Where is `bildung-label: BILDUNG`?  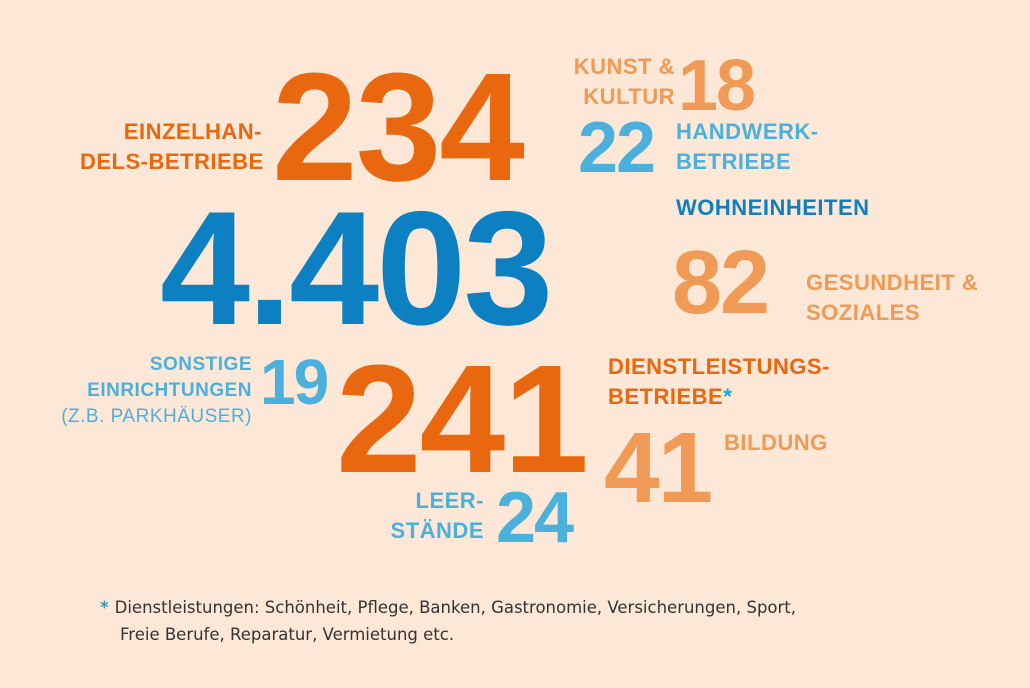
bildung-label: BILDUNG is located at coordinates (776, 442).